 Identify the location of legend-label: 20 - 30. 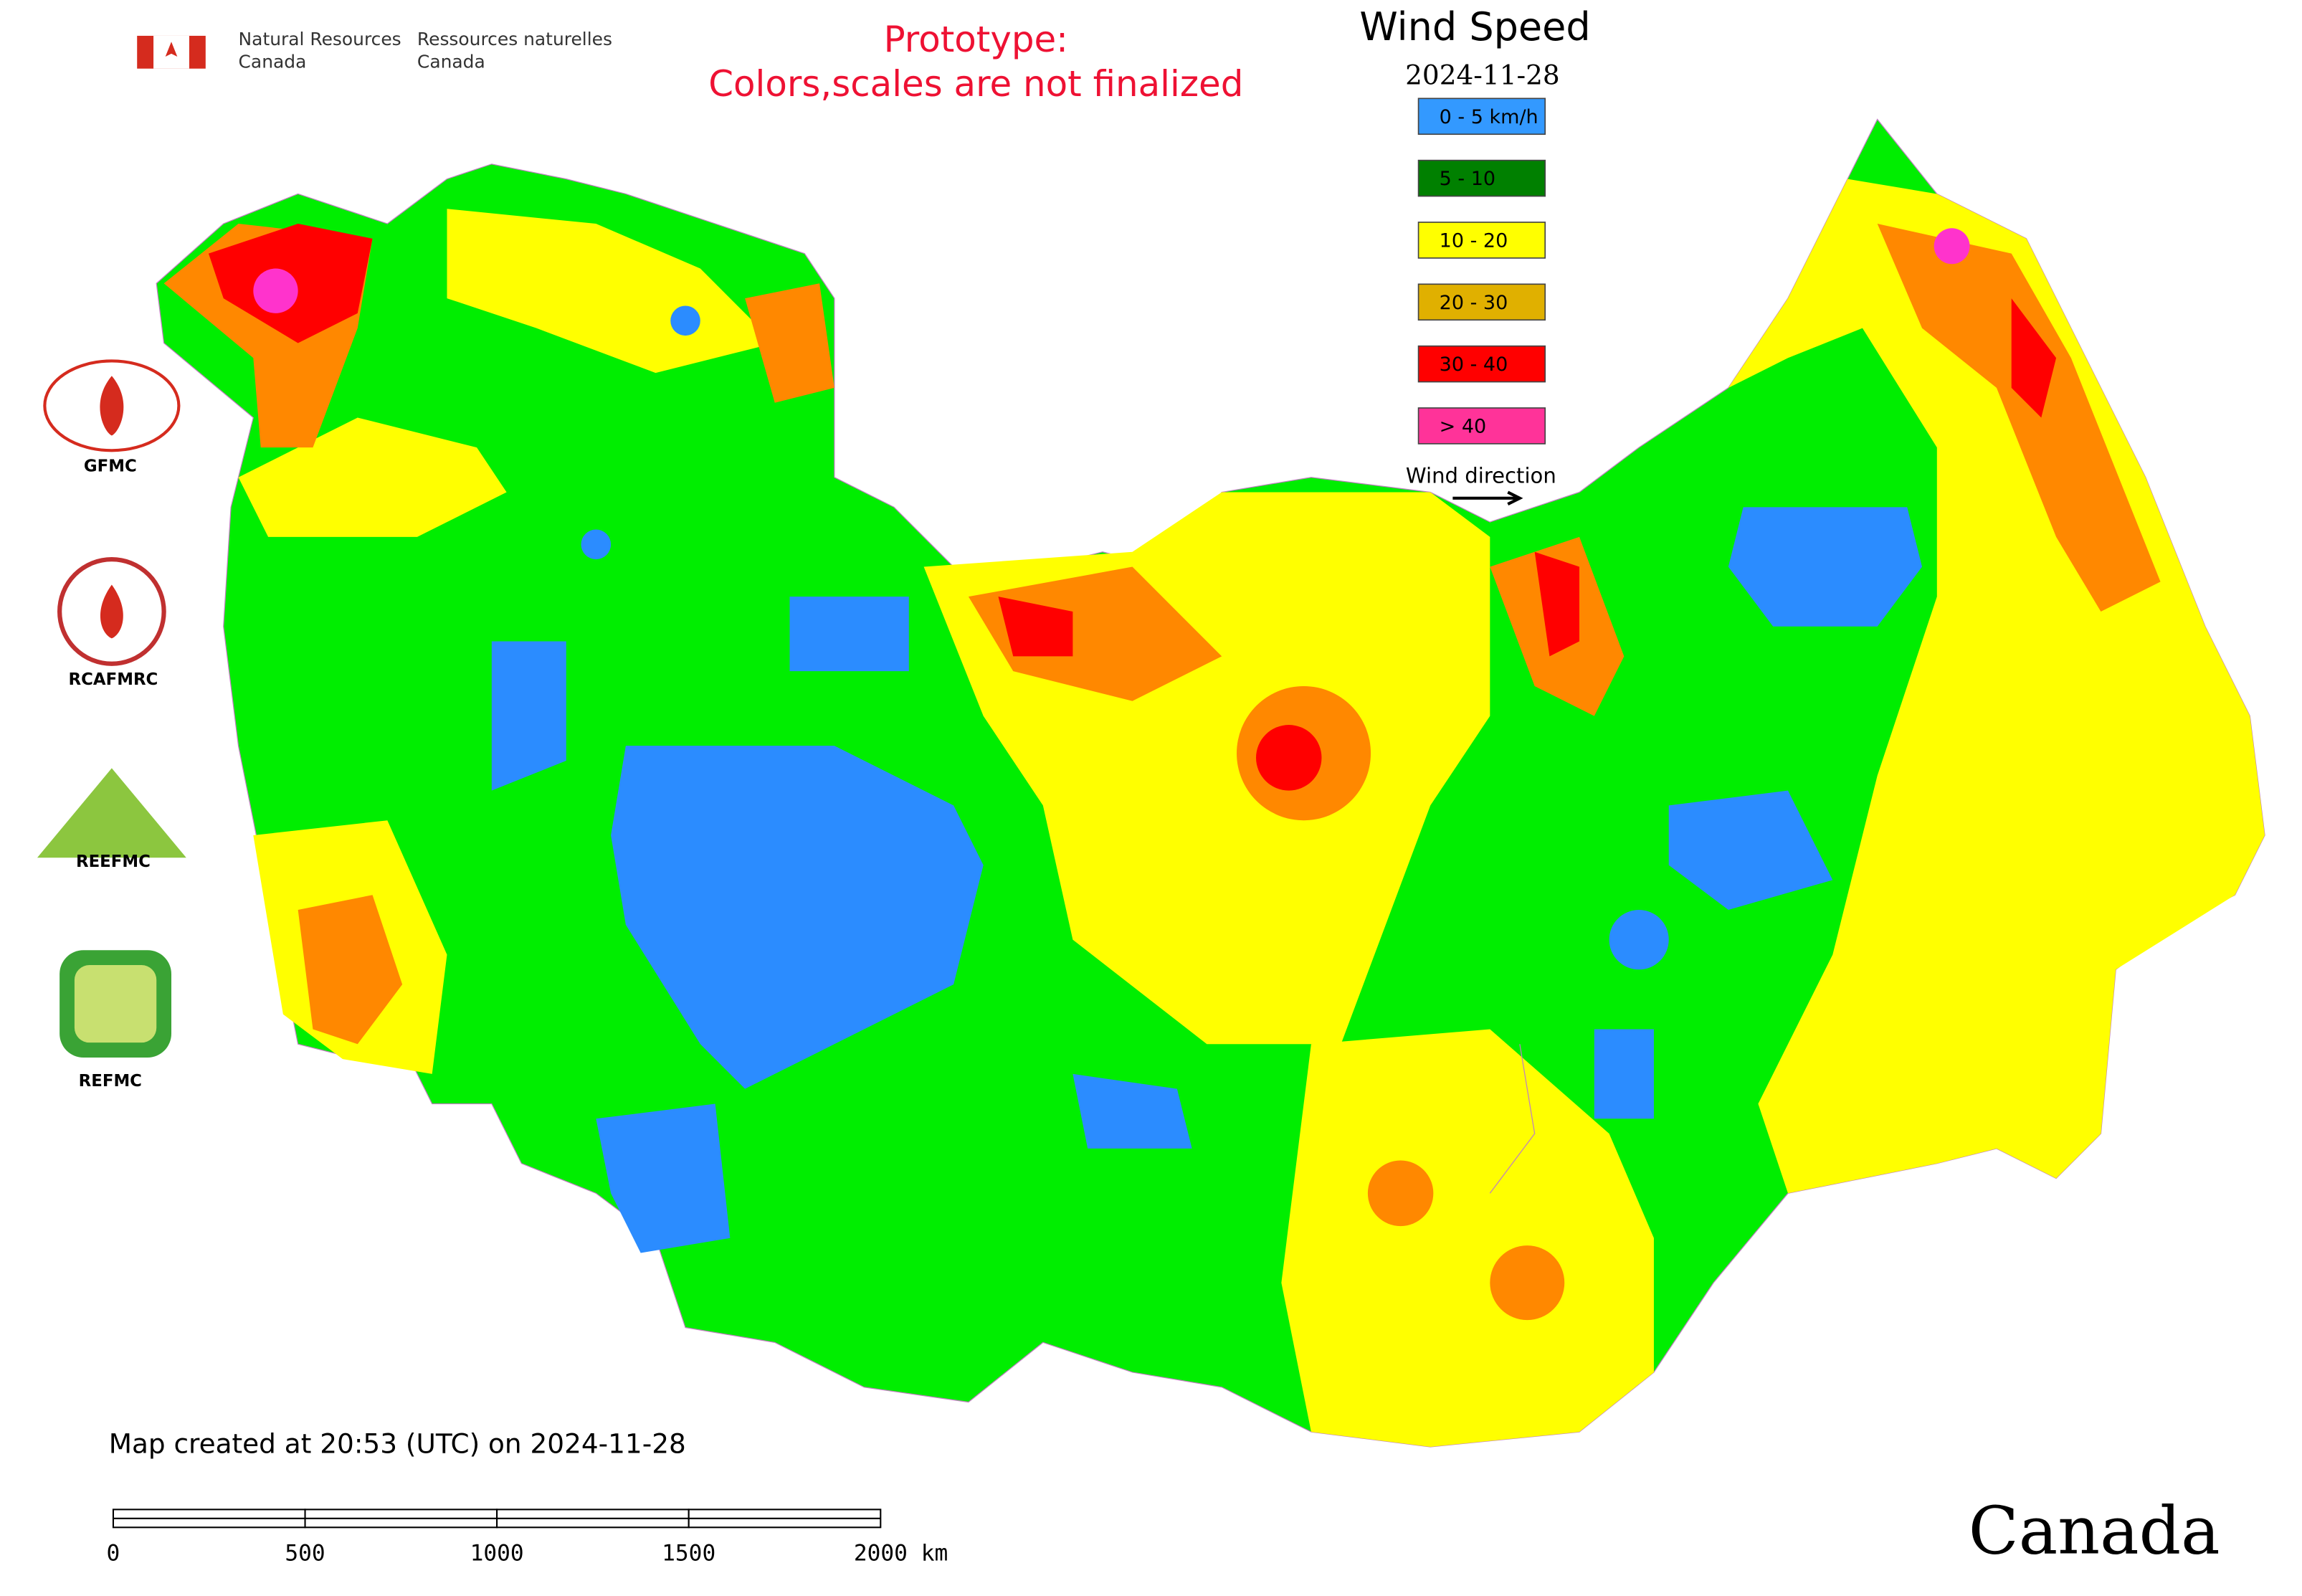
(1474, 303).